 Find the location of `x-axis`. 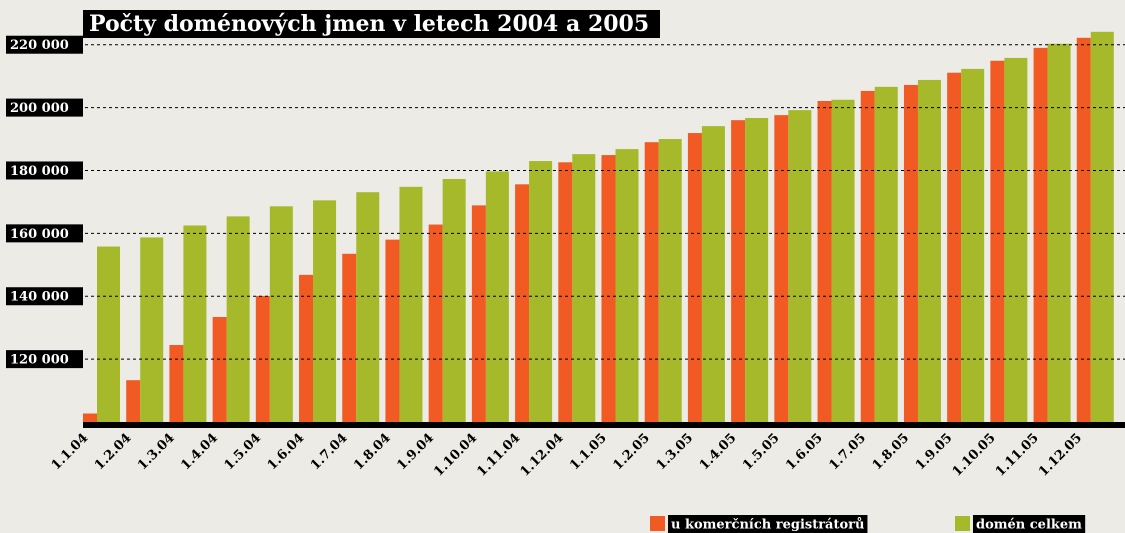

x-axis is located at coordinates (604, 425).